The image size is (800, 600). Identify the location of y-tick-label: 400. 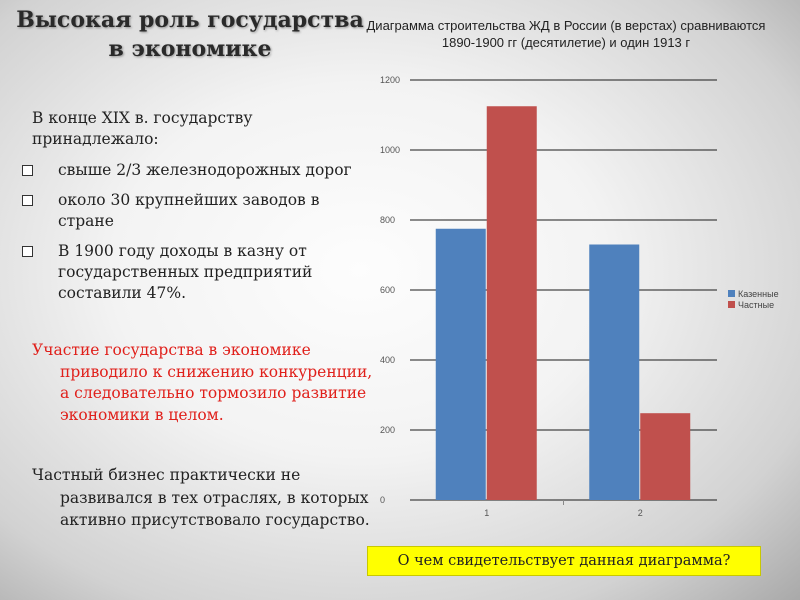
(387, 360).